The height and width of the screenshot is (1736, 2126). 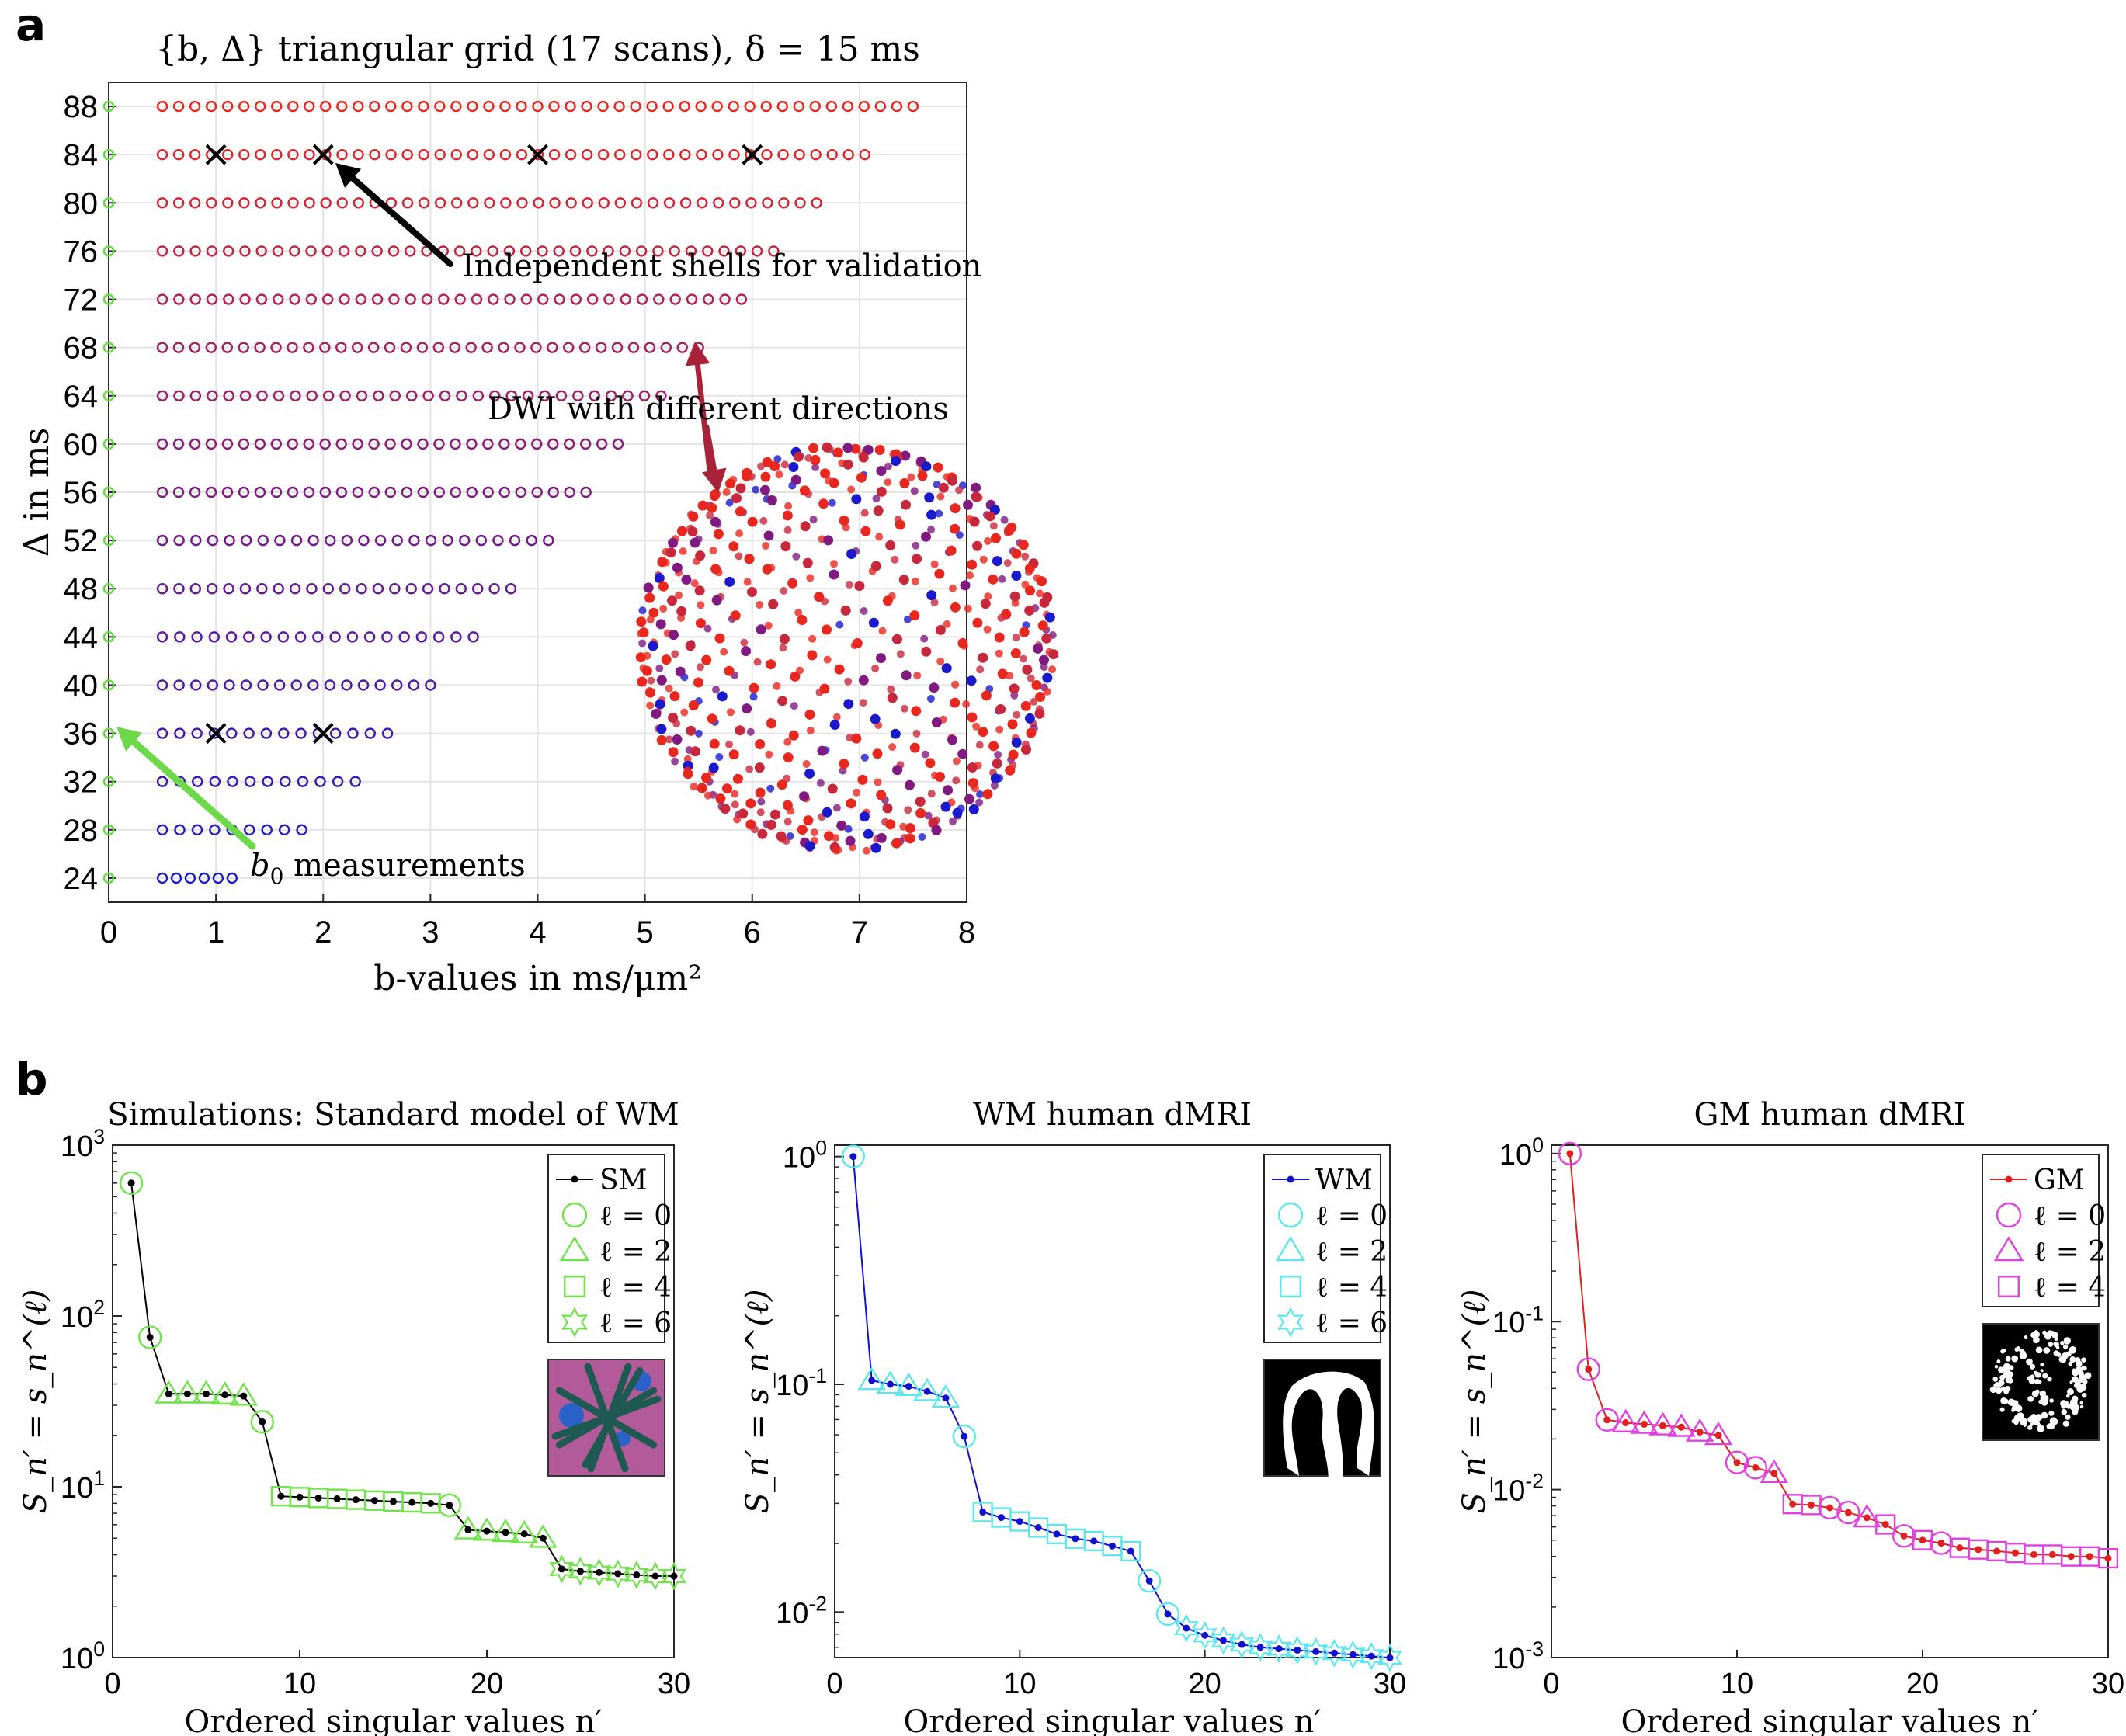 What do you see at coordinates (393, 1115) in the screenshot?
I see `chart-title: Simulations: Standard model of WM` at bounding box center [393, 1115].